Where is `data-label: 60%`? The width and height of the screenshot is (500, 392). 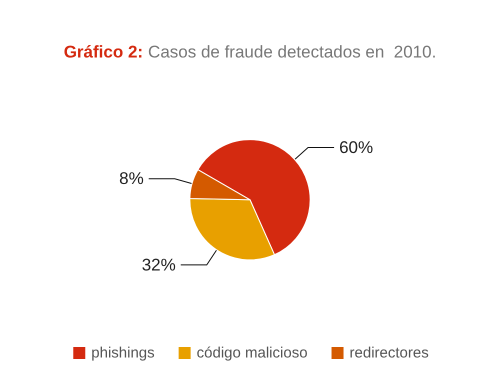
data-label: 60% is located at coordinates (356, 147).